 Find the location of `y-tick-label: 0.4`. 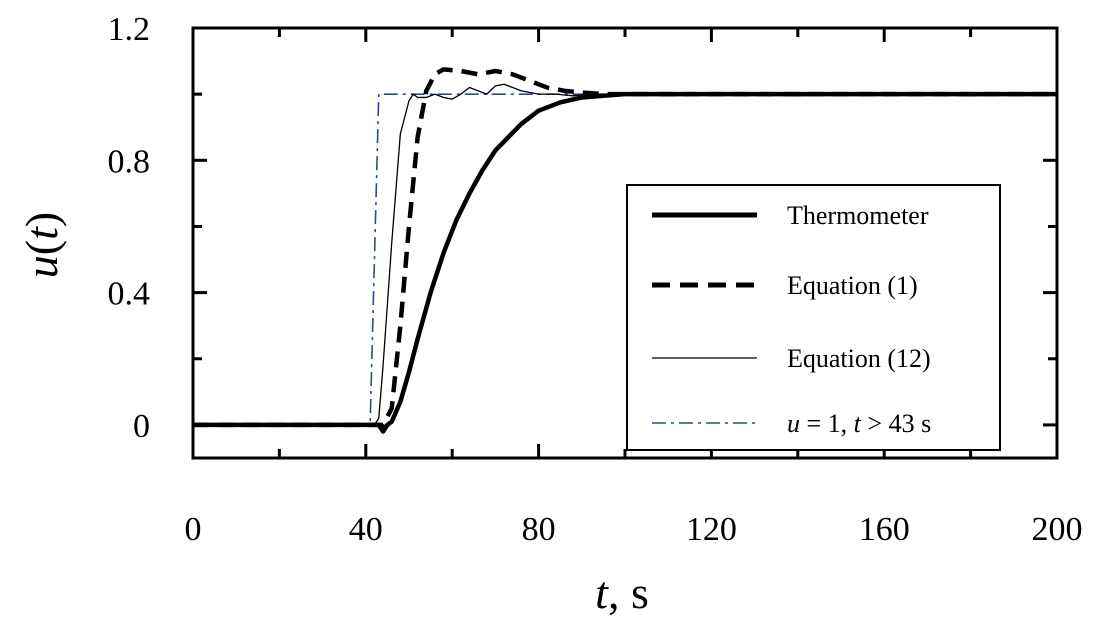

y-tick-label: 0.4 is located at coordinates (129, 294).